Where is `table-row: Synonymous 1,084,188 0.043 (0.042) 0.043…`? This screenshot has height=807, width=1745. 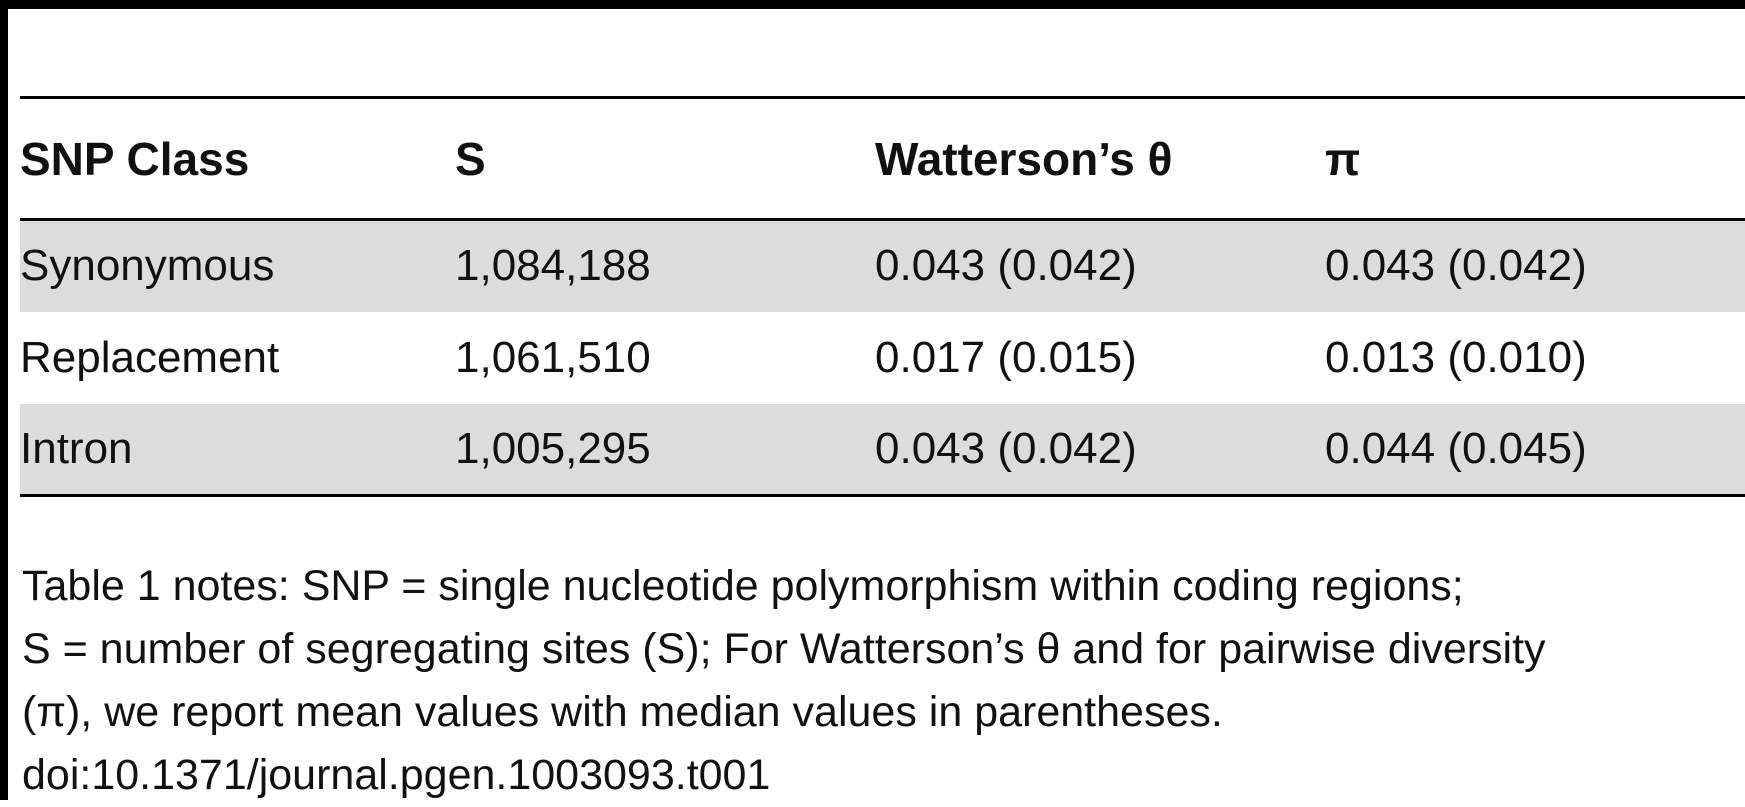 table-row: Synonymous 1,084,188 0.043 (0.042) 0.043… is located at coordinates (882, 265).